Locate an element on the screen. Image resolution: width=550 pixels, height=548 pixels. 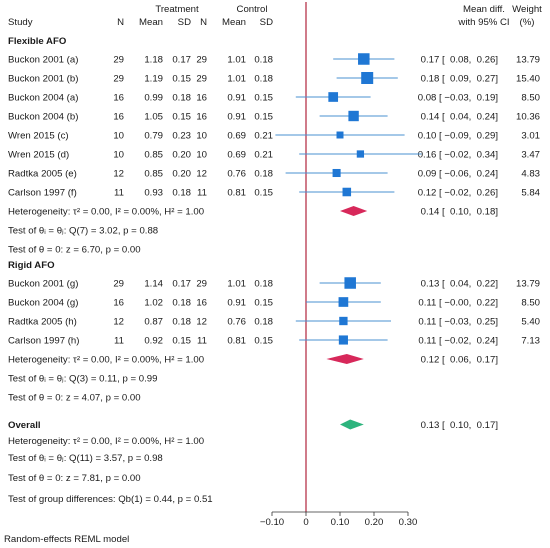
treatment-n: 12 is located at coordinates (118, 322).